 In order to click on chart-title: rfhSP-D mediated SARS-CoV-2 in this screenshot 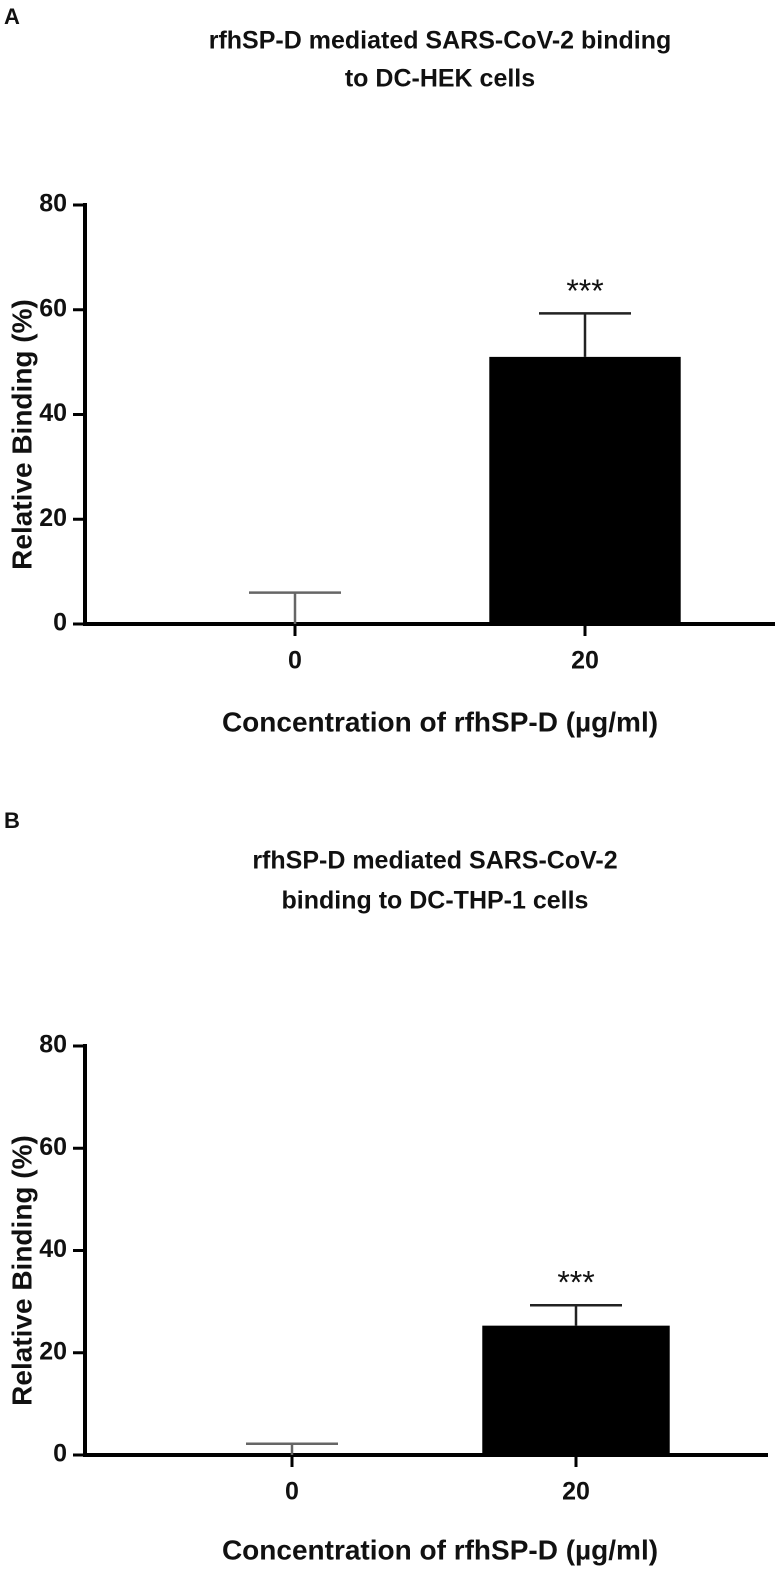, I will do `click(434, 861)`.